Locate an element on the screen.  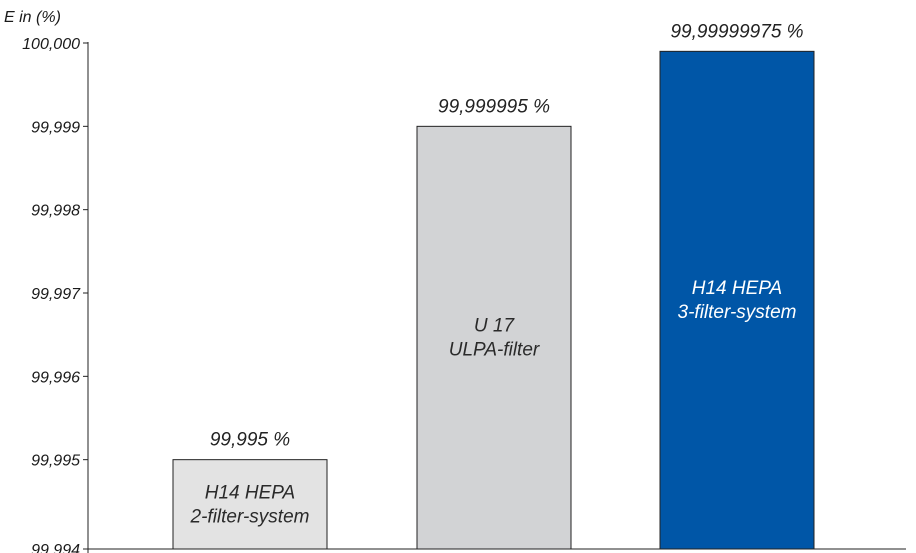
y-tick-label: 99,997 is located at coordinates (56, 294).